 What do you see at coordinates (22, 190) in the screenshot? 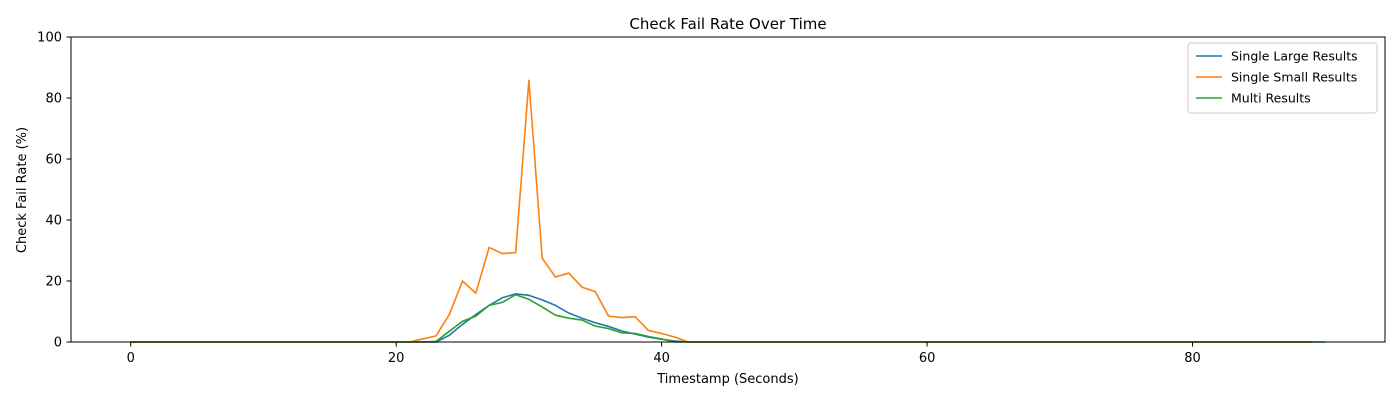
I see `y-axis-label: Check Fail Rate (%)` at bounding box center [22, 190].